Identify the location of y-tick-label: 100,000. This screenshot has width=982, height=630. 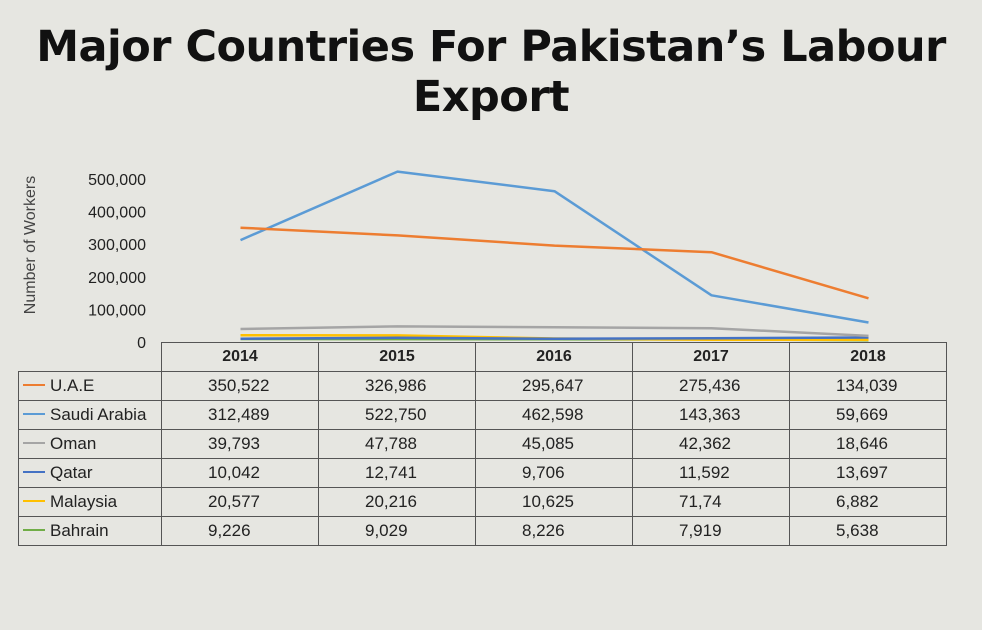
(117, 310).